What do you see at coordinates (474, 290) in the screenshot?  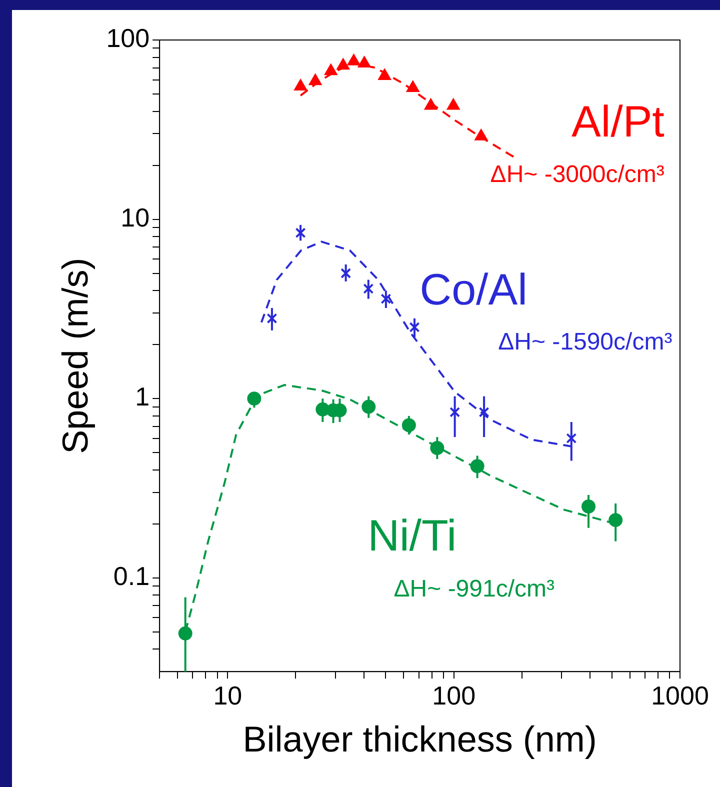 I see `series-label: Co/Al` at bounding box center [474, 290].